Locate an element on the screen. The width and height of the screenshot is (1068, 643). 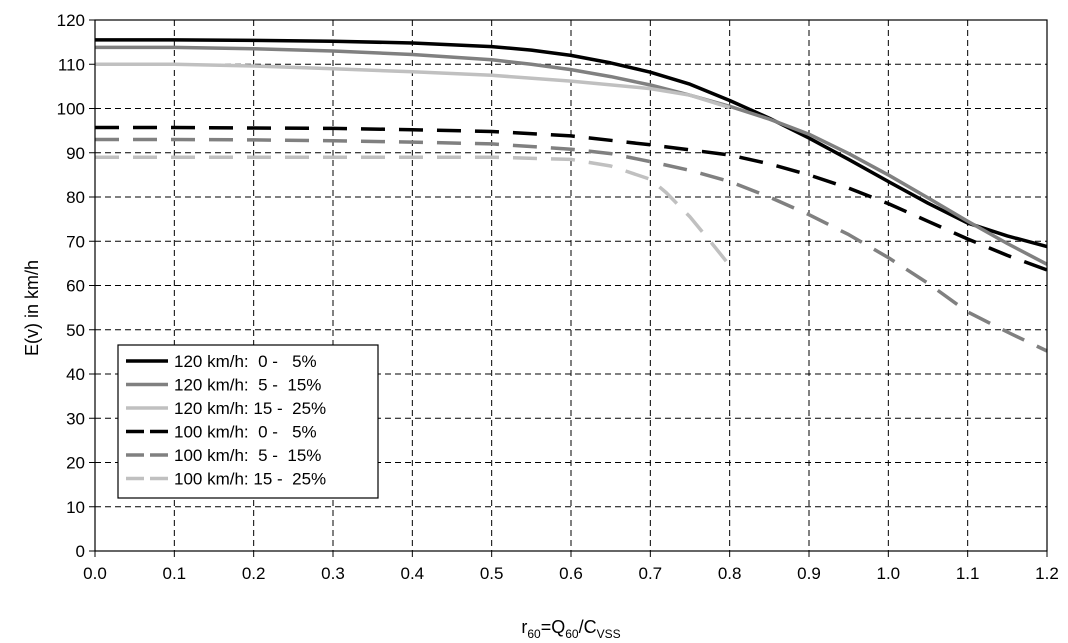
x-tick-label: 0.0 is located at coordinates (95, 573).